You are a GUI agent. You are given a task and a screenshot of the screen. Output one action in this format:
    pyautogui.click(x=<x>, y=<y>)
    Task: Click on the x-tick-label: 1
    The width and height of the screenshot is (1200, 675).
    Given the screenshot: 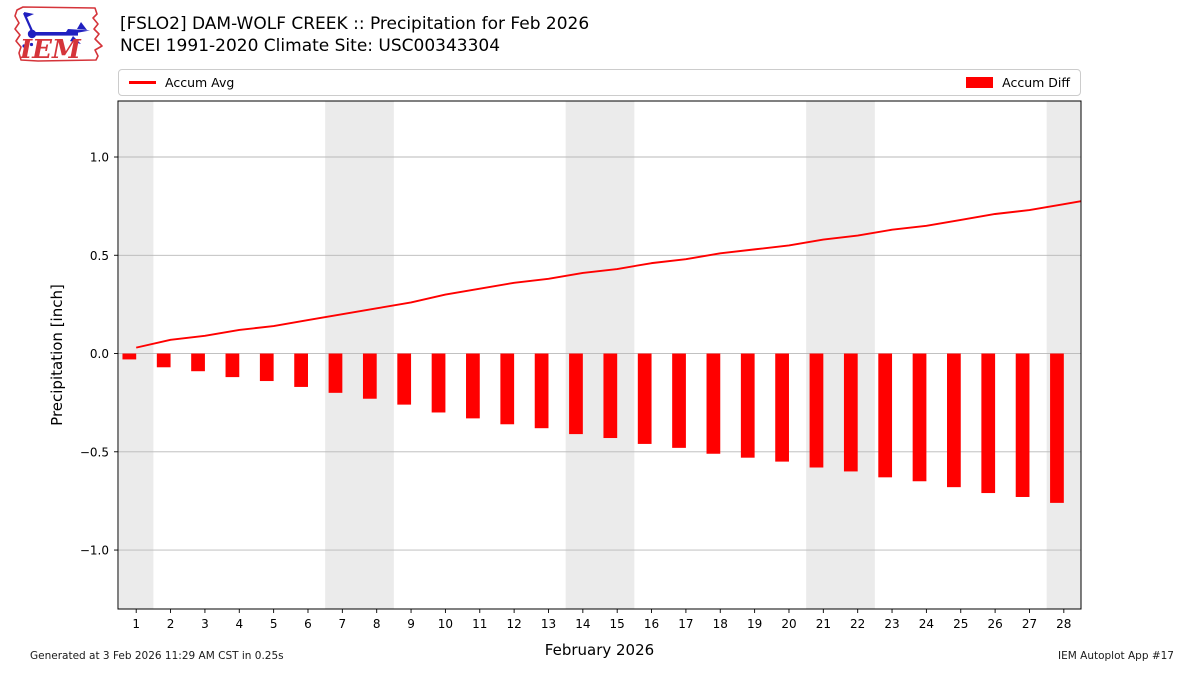 What is the action you would take?
    pyautogui.click(x=136, y=624)
    